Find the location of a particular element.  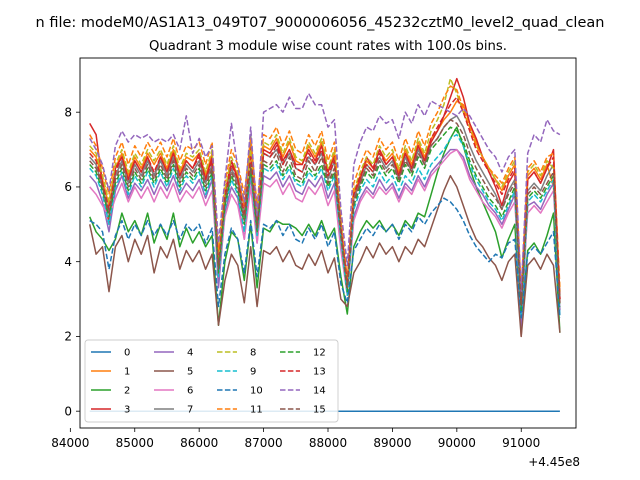

legend-label-1: 1 is located at coordinates (127, 372).